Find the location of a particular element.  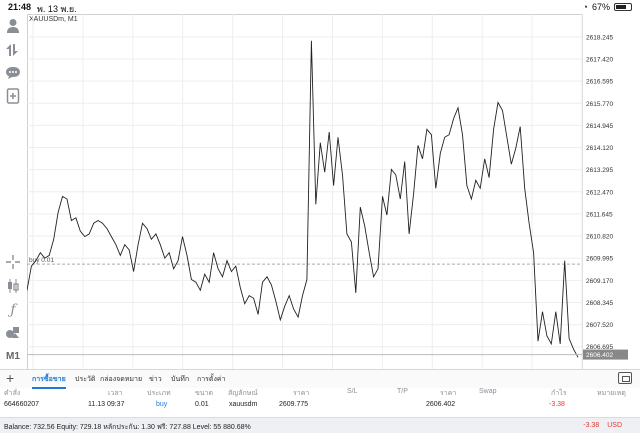

order-profit: -3.38 is located at coordinates (557, 404).